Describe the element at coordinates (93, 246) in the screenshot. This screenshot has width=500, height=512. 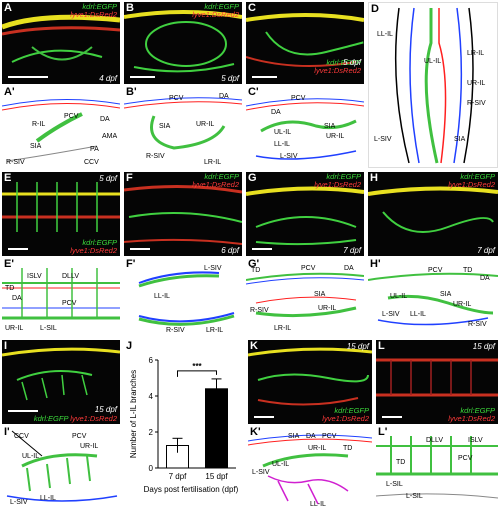
I see `panel-E-legend: kdrl:EGFP lyve1:DsRed2` at that location.